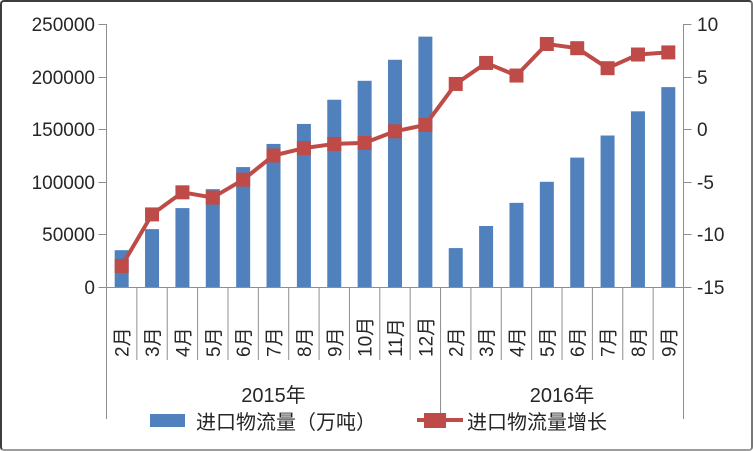 The image size is (753, 451). Describe the element at coordinates (286, 422) in the screenshot. I see `legend-bar-label: 进口物流量（万吨）` at that location.